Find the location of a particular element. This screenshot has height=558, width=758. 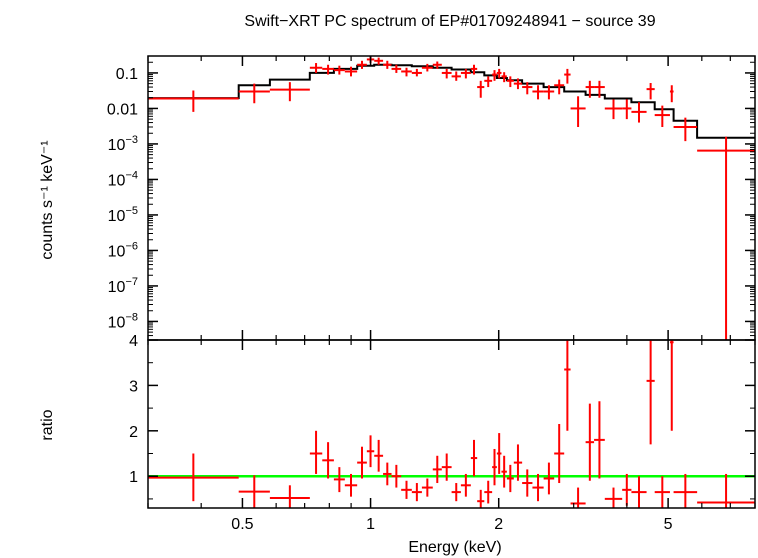

y-tick-label: 10⁻⁶ is located at coordinates (123, 250).